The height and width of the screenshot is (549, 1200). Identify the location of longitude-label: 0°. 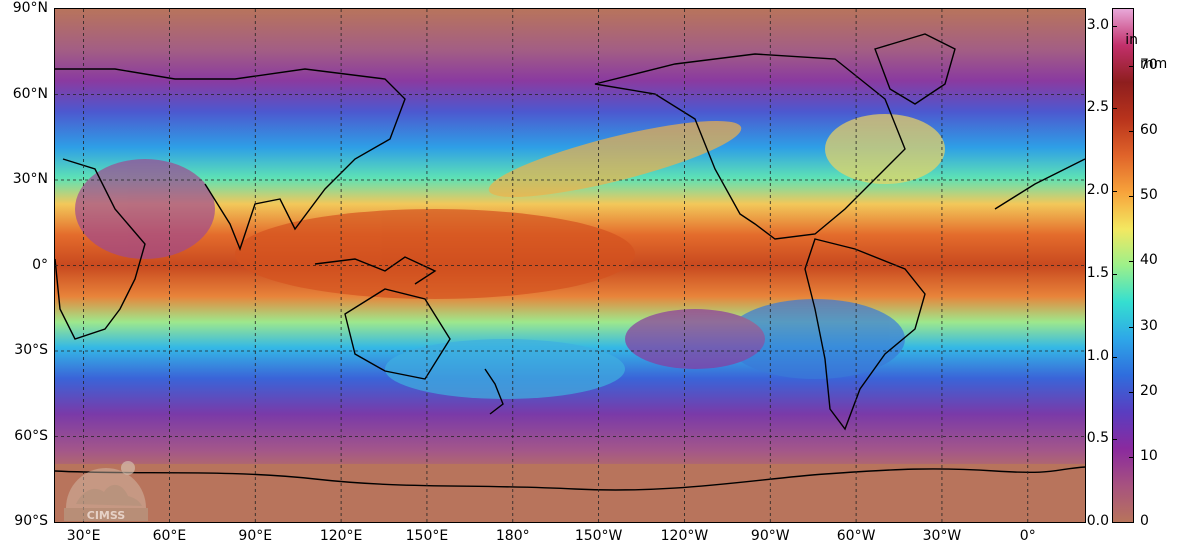
(1027, 536).